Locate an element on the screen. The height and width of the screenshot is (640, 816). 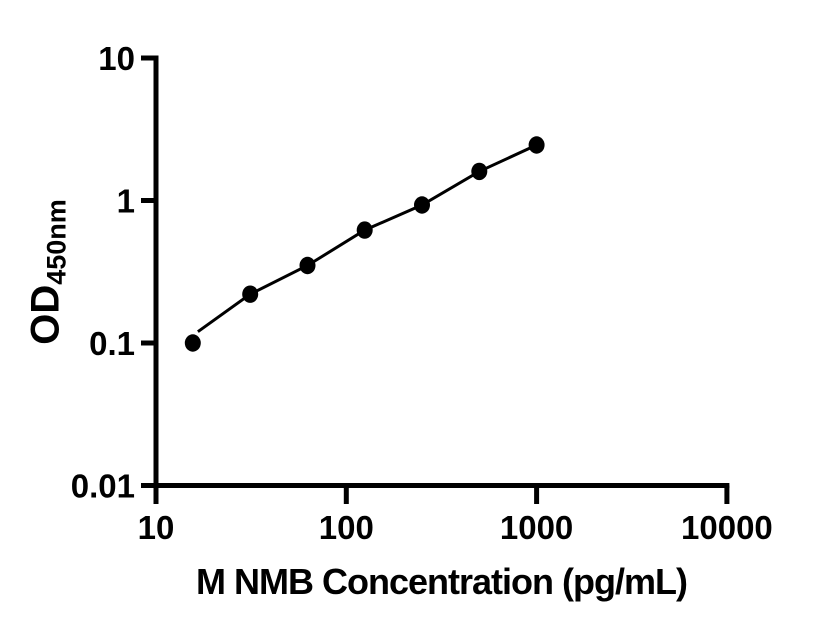
y-axis-tick-label: 0.01 is located at coordinates (103, 486).